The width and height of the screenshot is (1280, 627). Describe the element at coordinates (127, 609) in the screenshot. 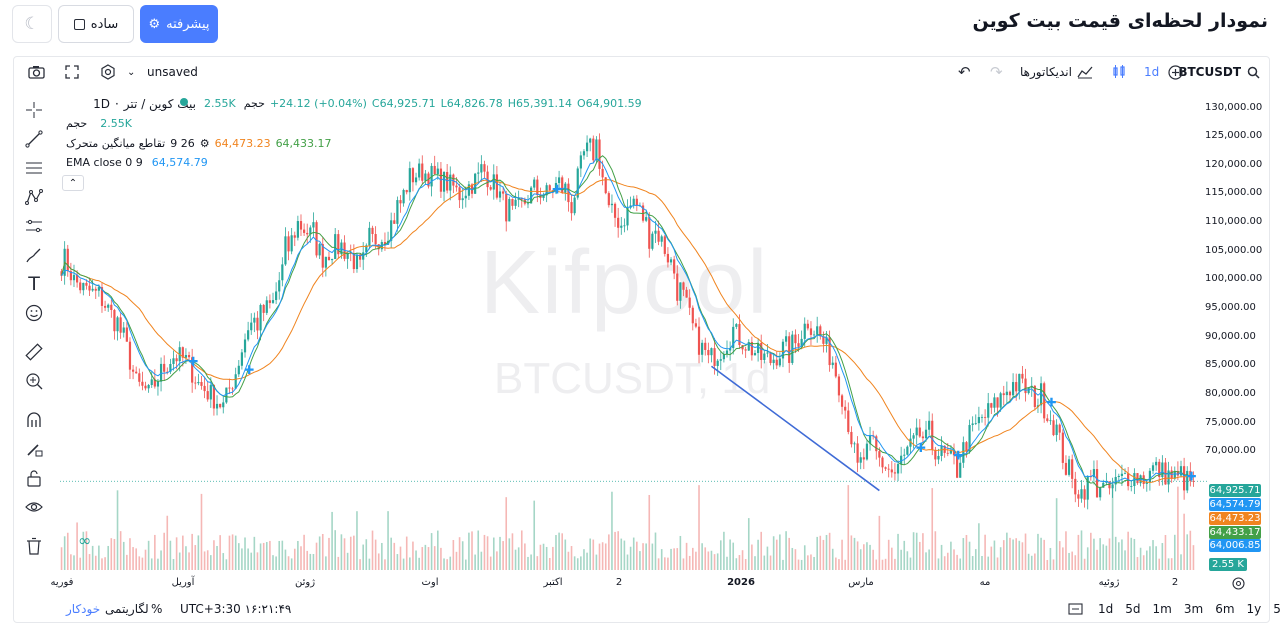

I see `log-scale-button: لگاریتمی` at that location.